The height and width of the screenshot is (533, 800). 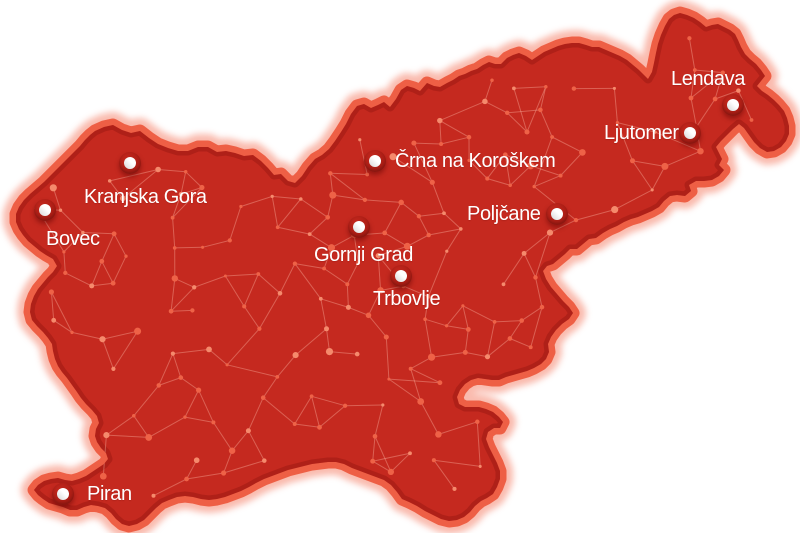 I want to click on city-label-gornji-grad: Gornji Grad, so click(x=363, y=255).